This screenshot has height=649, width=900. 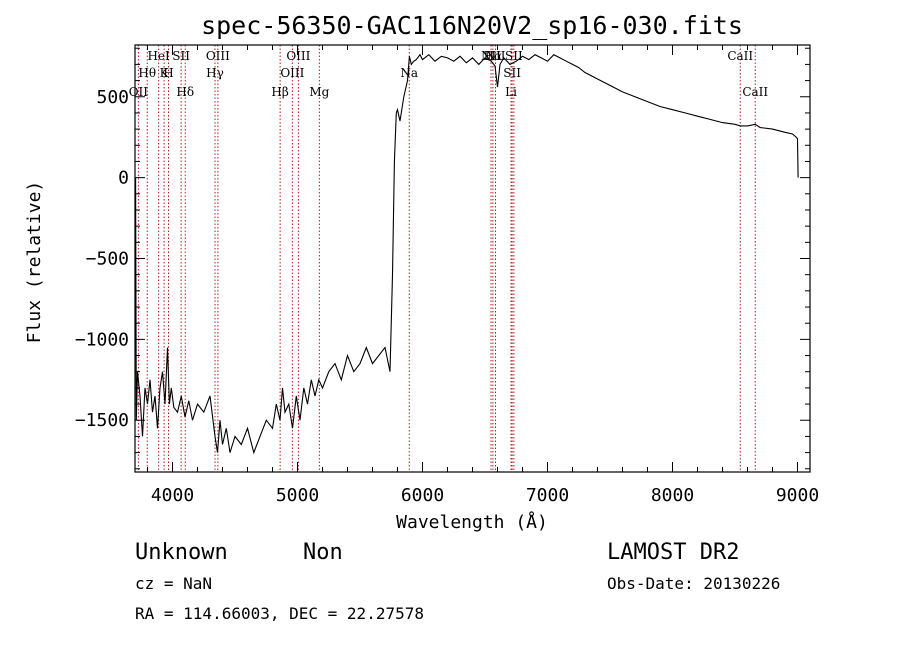 What do you see at coordinates (112, 97) in the screenshot?
I see `y-tick-label: 500` at bounding box center [112, 97].